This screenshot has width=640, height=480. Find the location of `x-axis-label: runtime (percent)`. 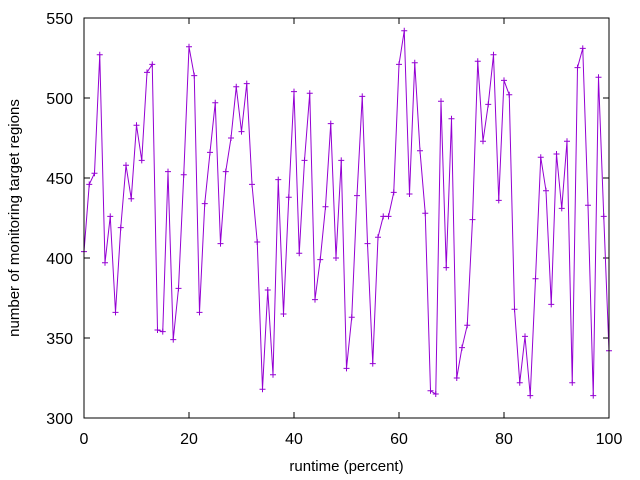

x-axis-label: runtime (percent) is located at coordinates (346, 466).